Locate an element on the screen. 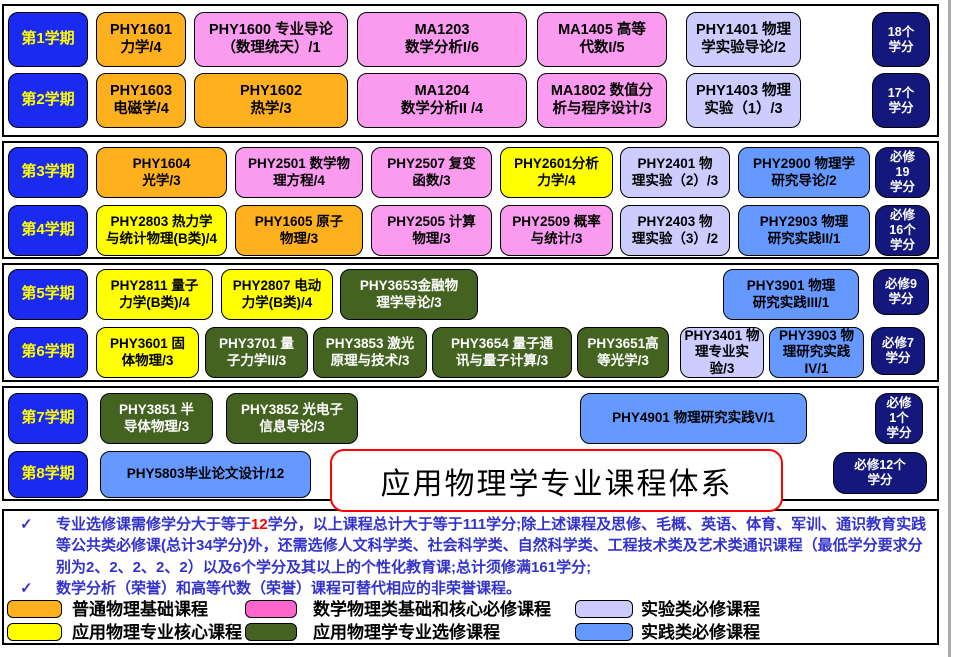 This screenshot has width=956, height=657. course-box: PHY3651高 等光学/3 is located at coordinates (623, 352).